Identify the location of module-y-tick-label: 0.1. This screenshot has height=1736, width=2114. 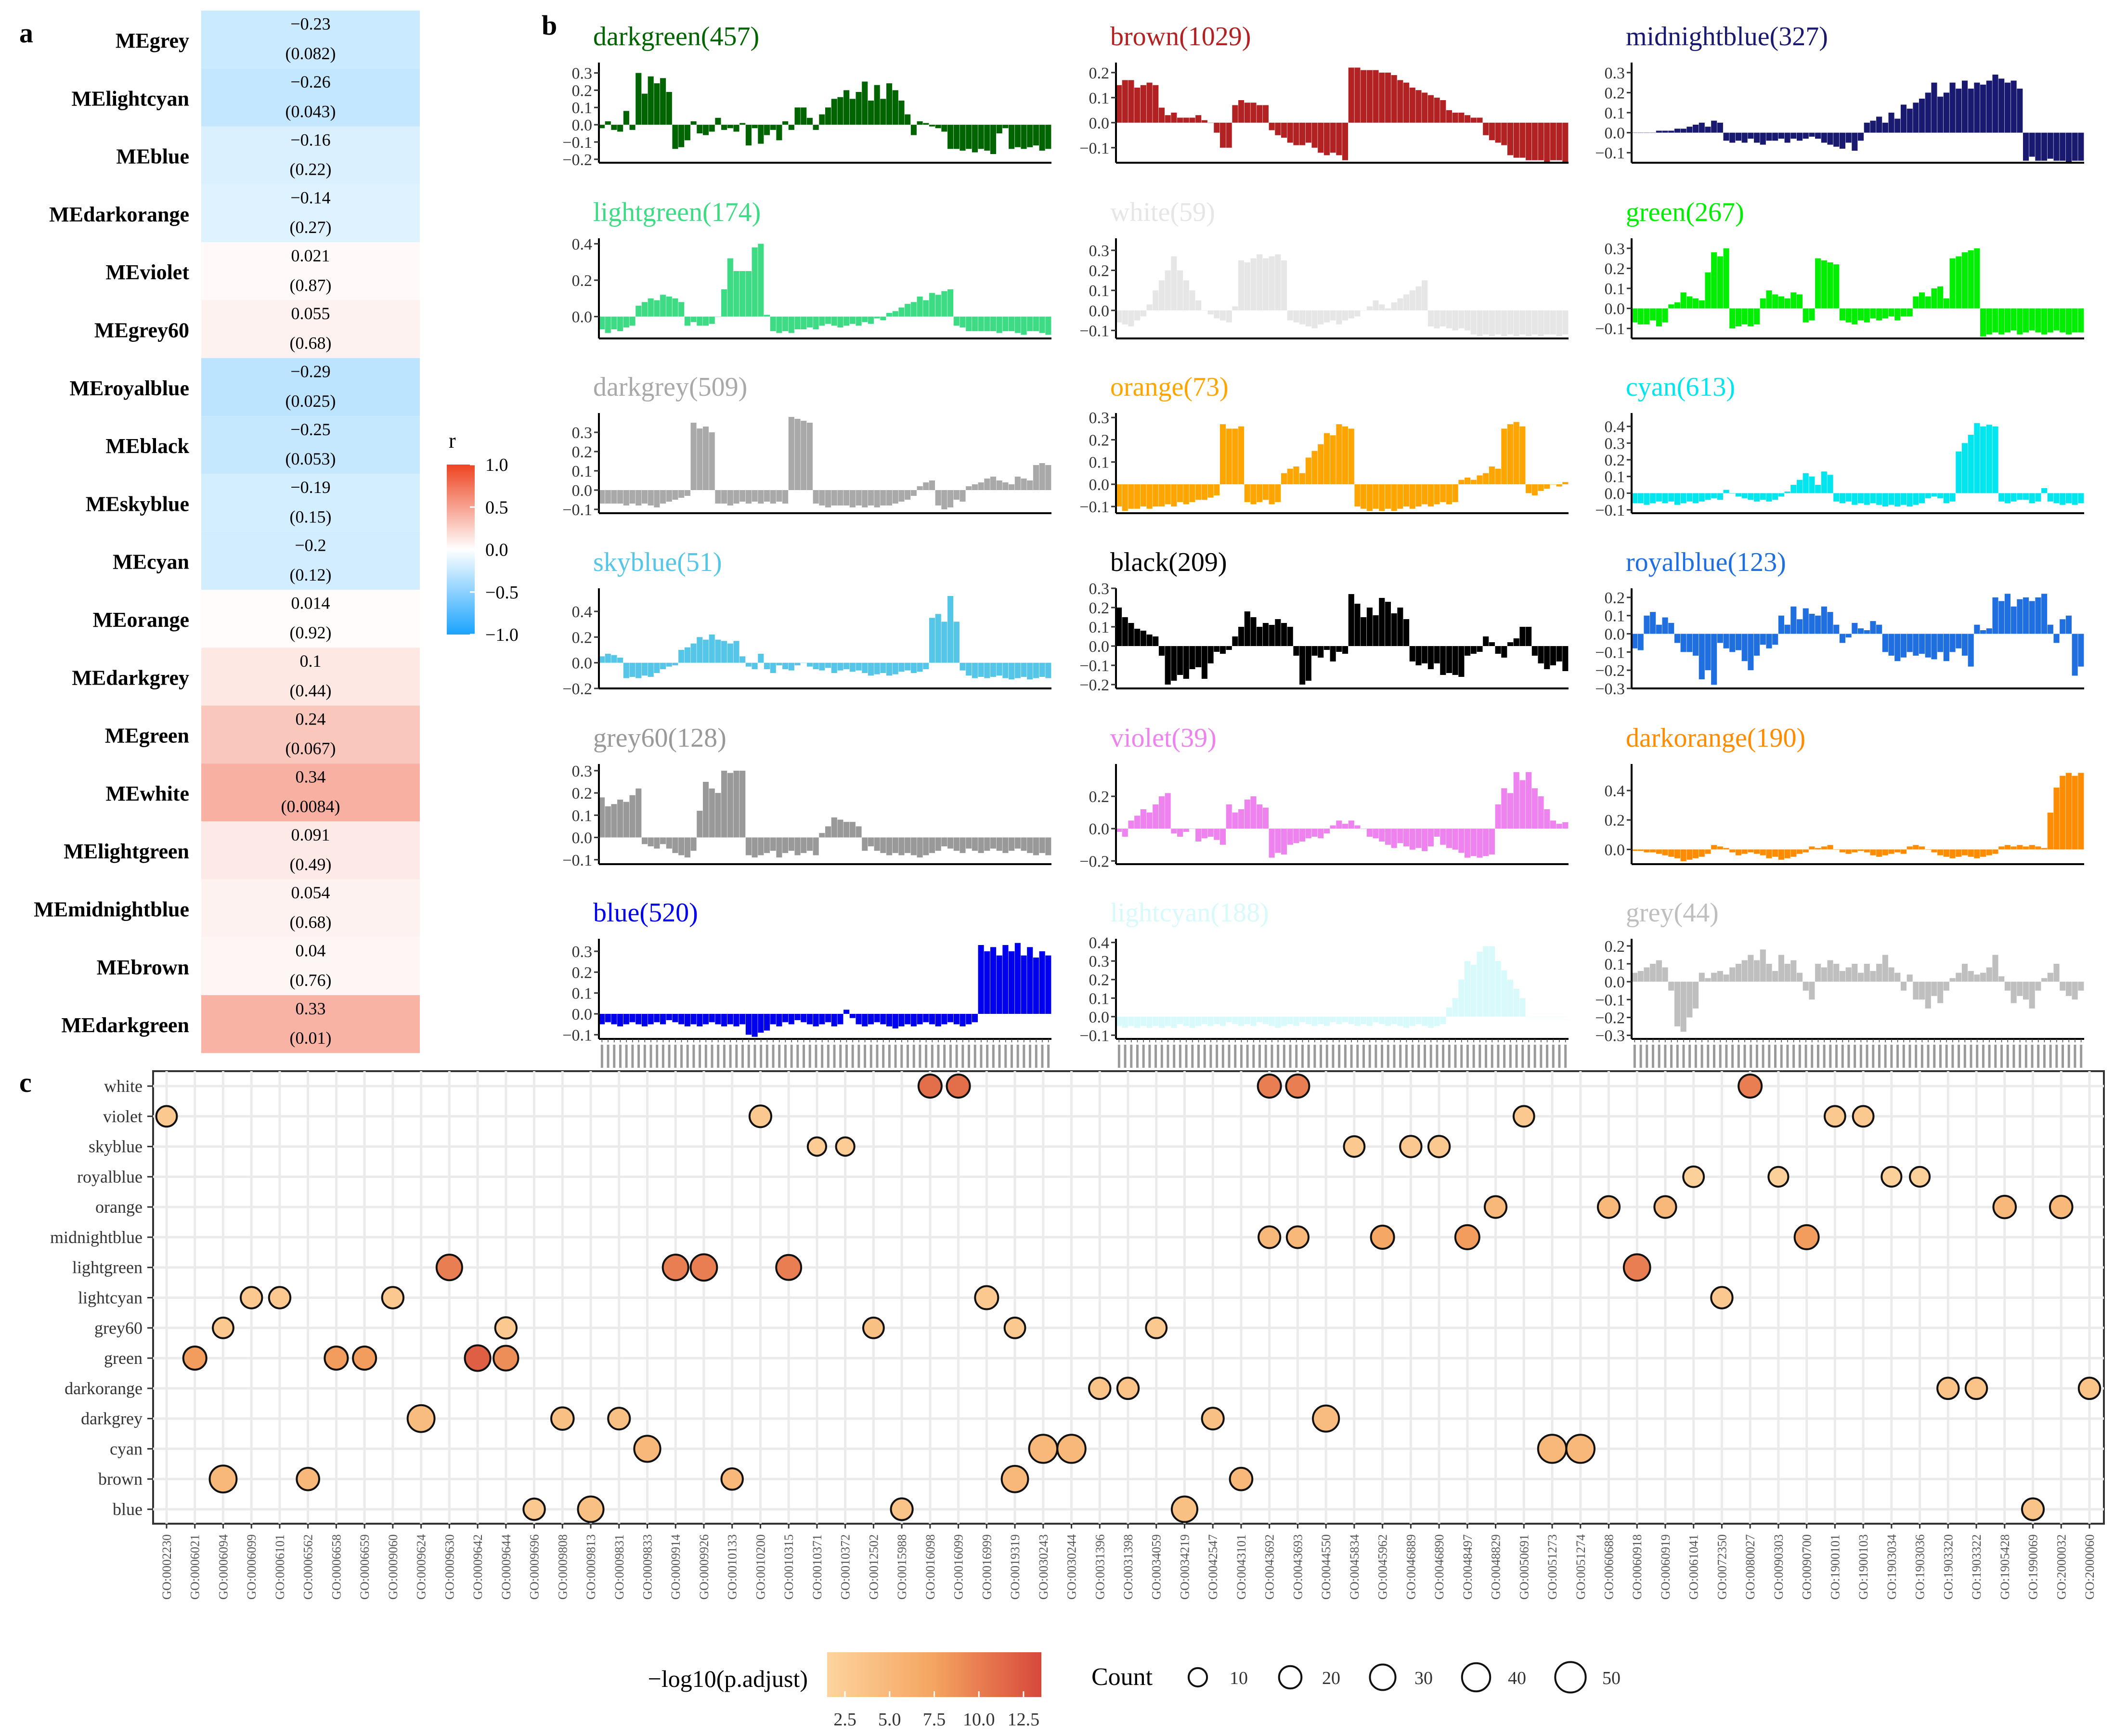
(1615, 616).